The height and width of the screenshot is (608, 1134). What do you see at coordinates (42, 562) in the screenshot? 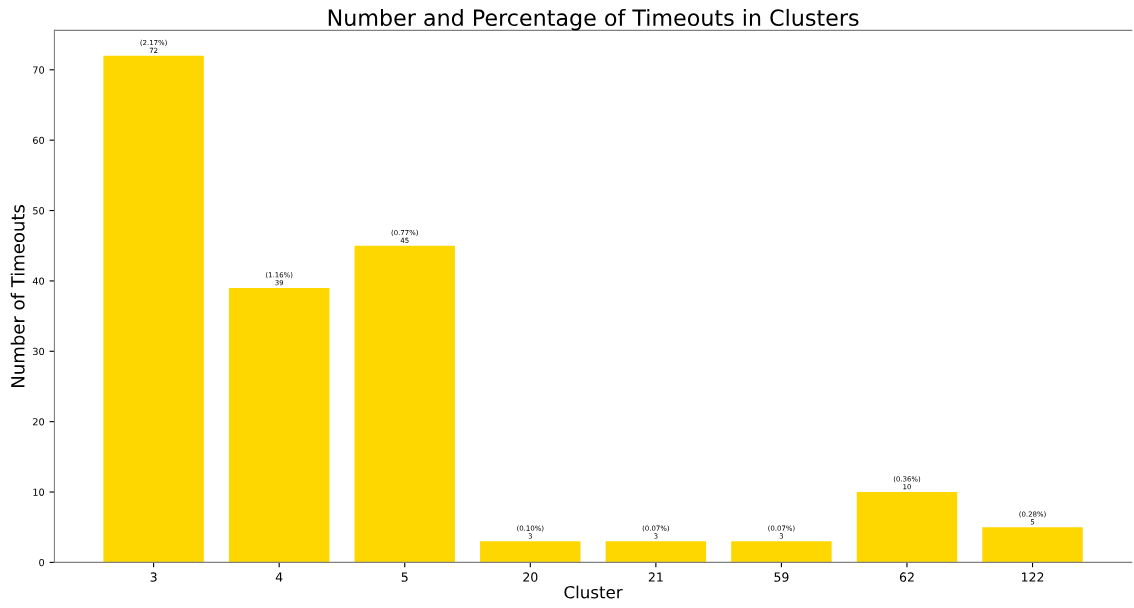
I see `y-tick-label: 0` at bounding box center [42, 562].